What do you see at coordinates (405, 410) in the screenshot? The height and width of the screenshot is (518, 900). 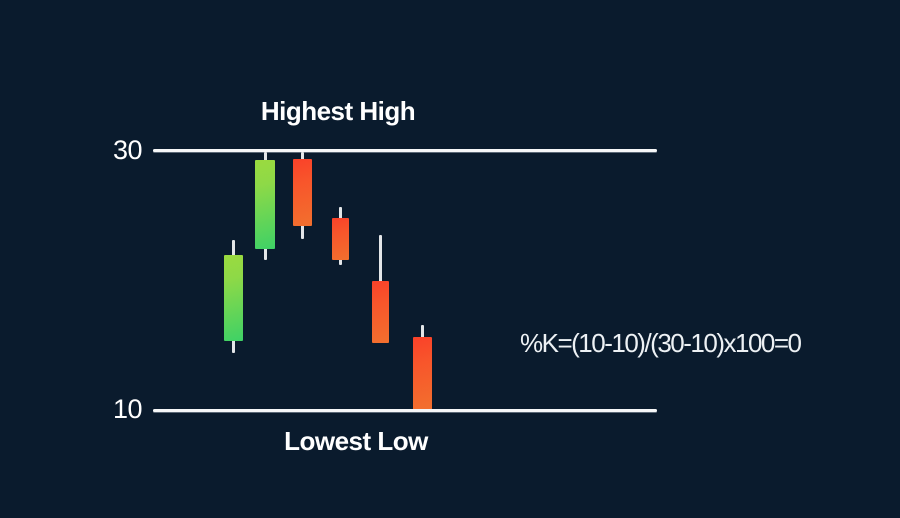 I see `lowest-low-line` at bounding box center [405, 410].